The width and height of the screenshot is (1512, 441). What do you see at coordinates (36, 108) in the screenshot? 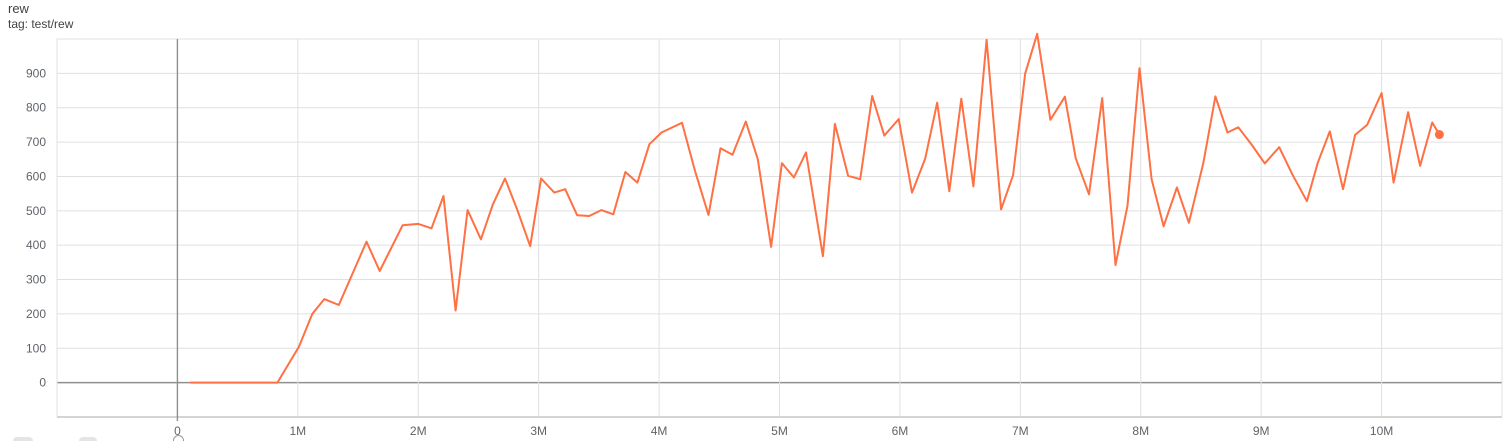
I see `y-tick-label: 800` at bounding box center [36, 108].